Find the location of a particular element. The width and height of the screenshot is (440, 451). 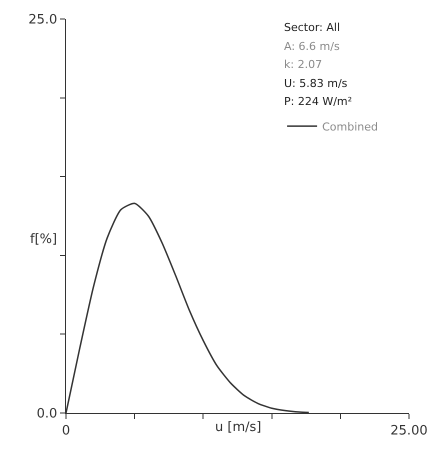

x-axis-title: u [m/s] is located at coordinates (238, 427).